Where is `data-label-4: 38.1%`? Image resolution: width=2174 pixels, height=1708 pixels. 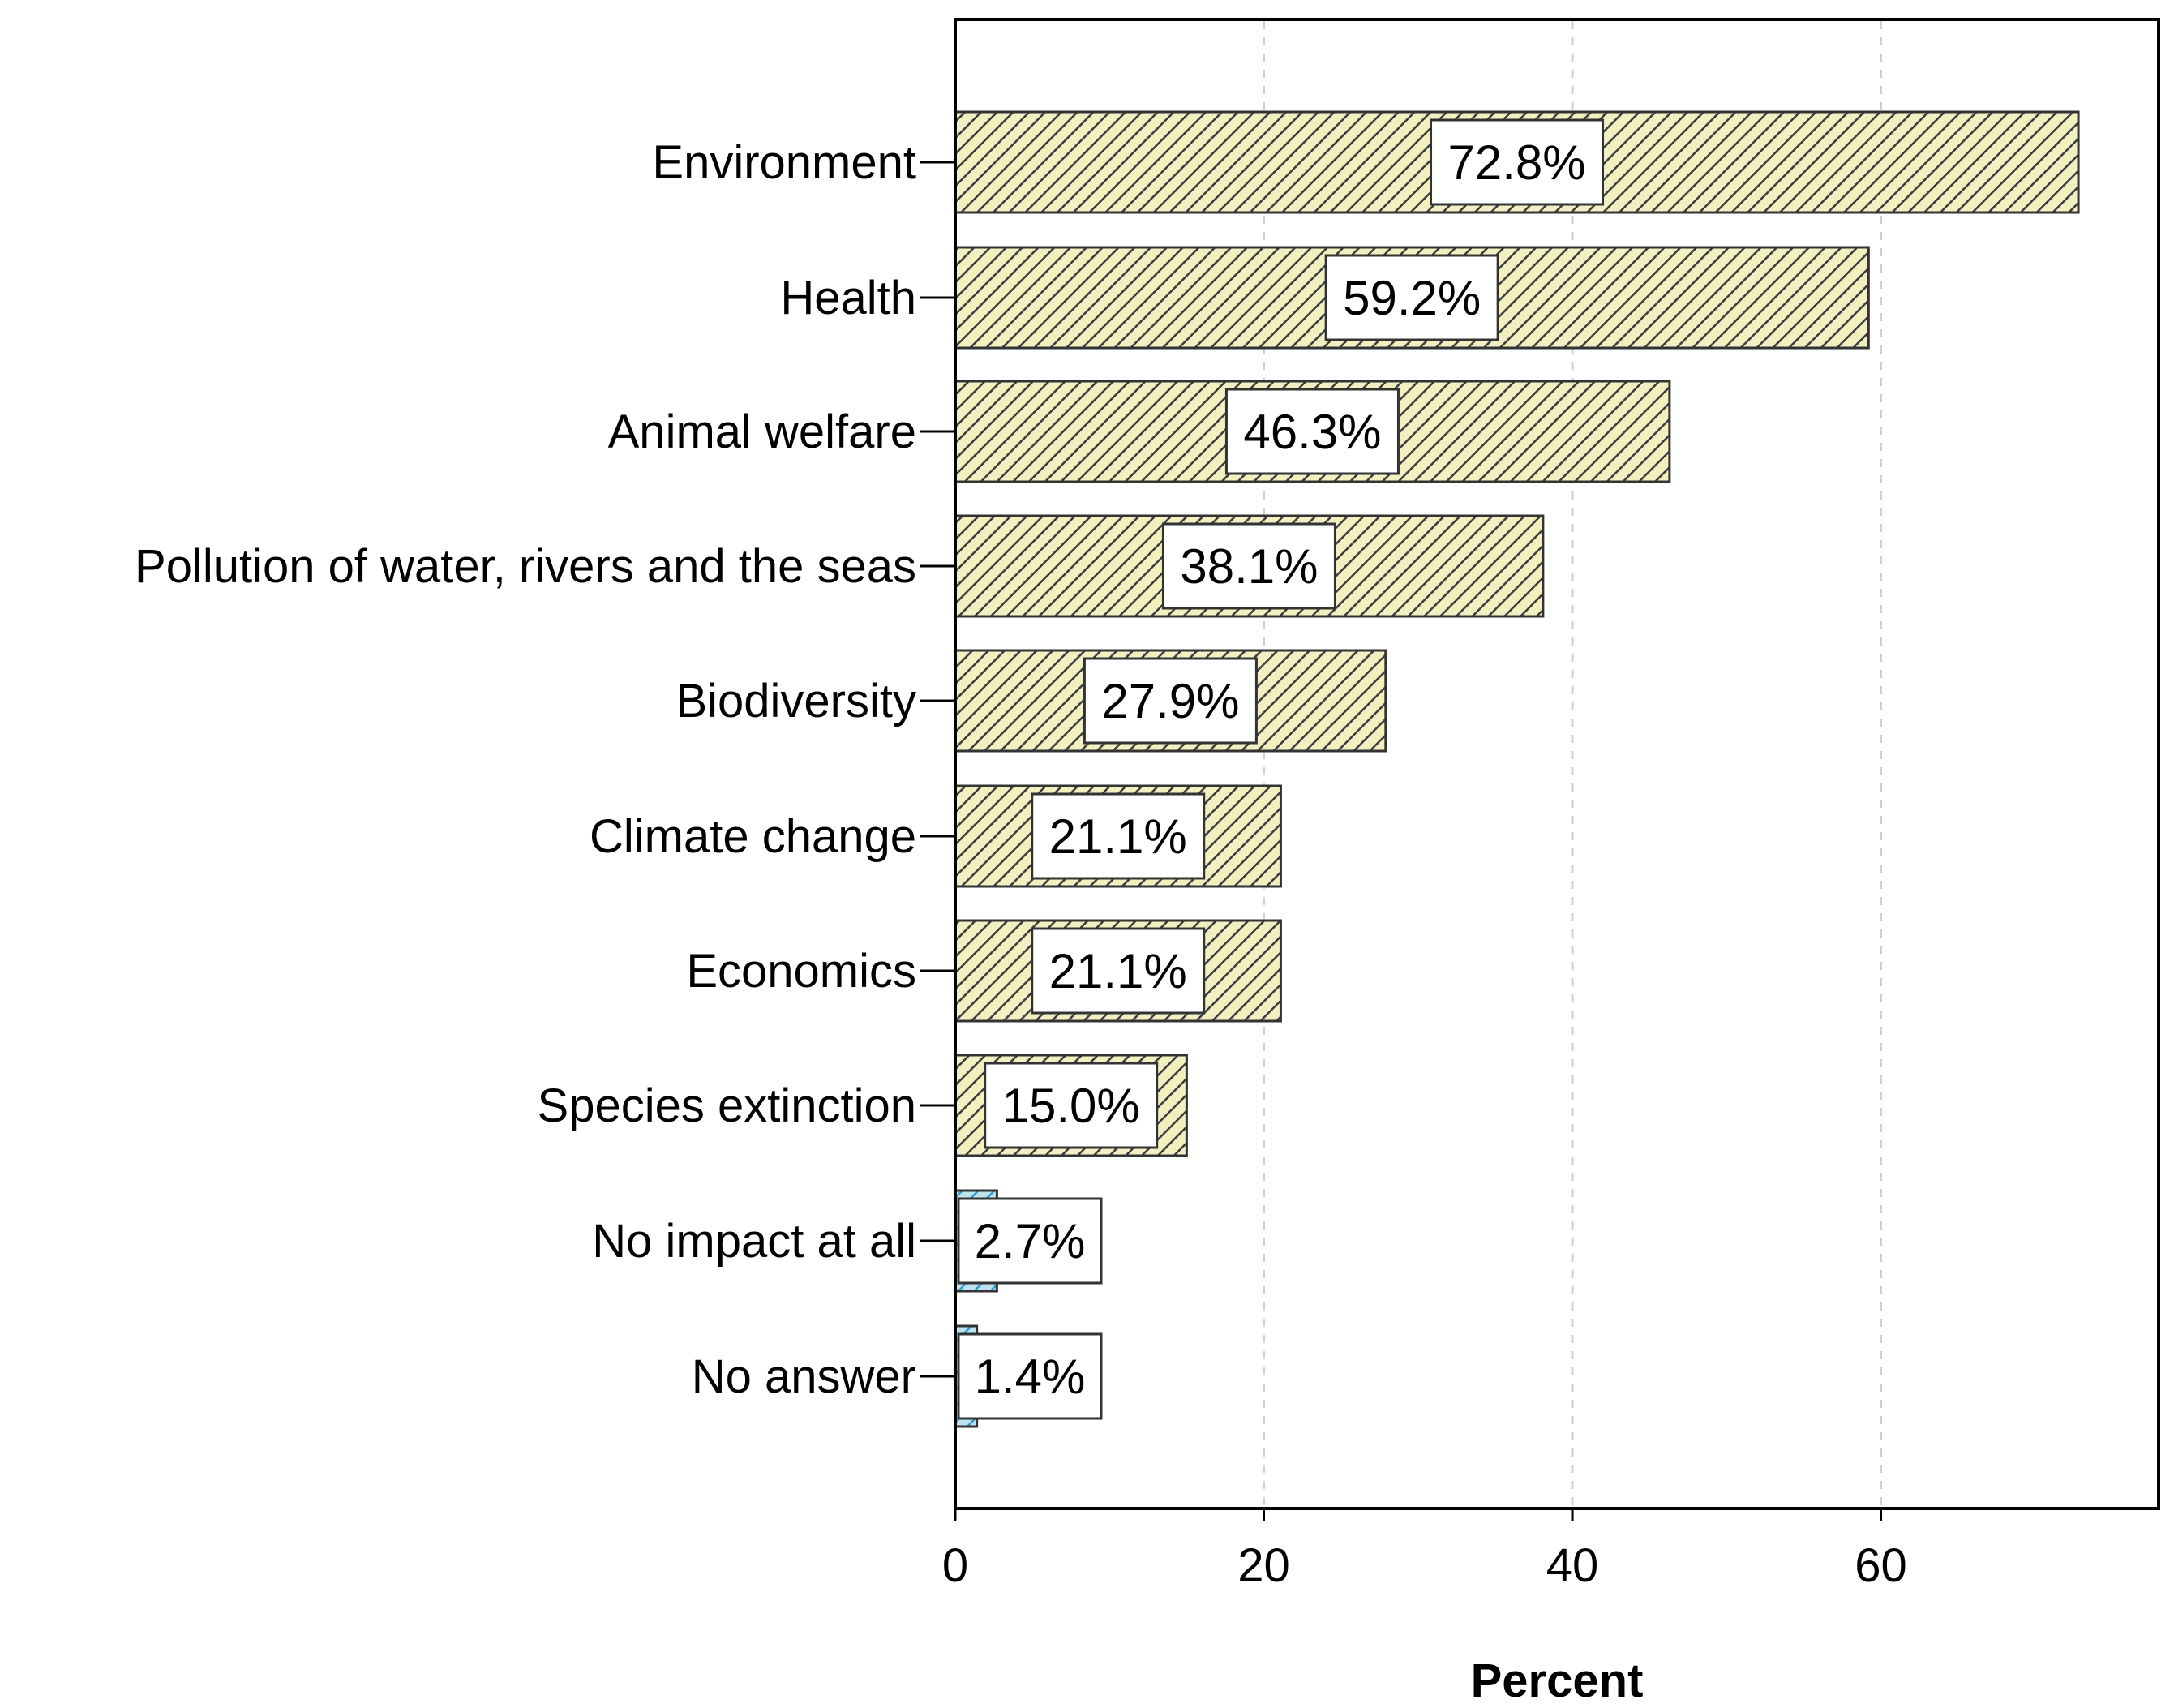
data-label-4: 38.1% is located at coordinates (1248, 566).